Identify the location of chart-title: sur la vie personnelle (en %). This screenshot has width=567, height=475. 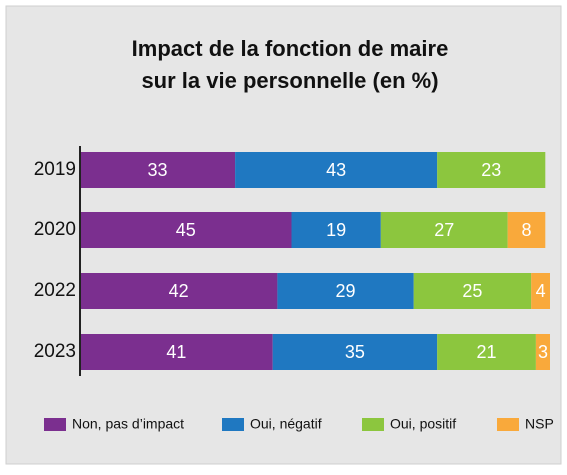
(289, 80).